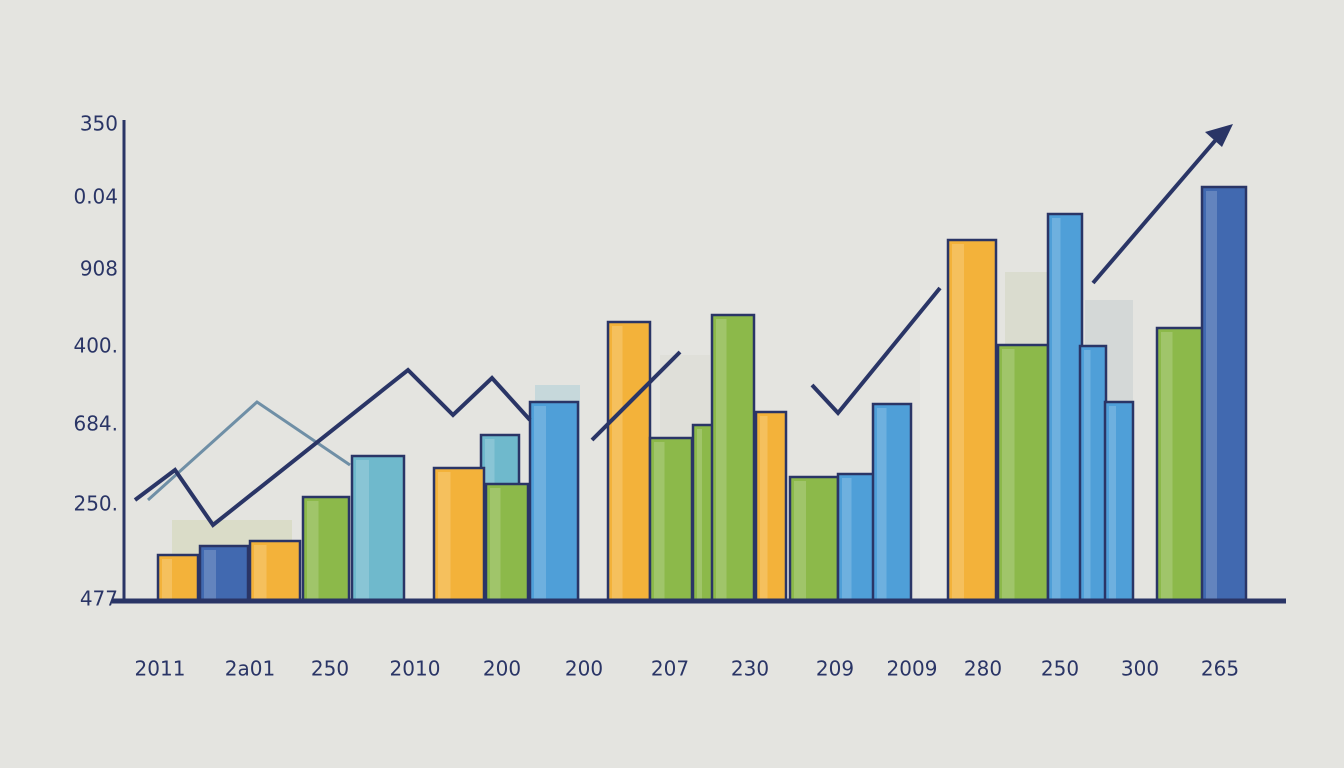 This screenshot has width=1344, height=768. Describe the element at coordinates (95, 346) in the screenshot. I see `y-label: 400.` at that location.